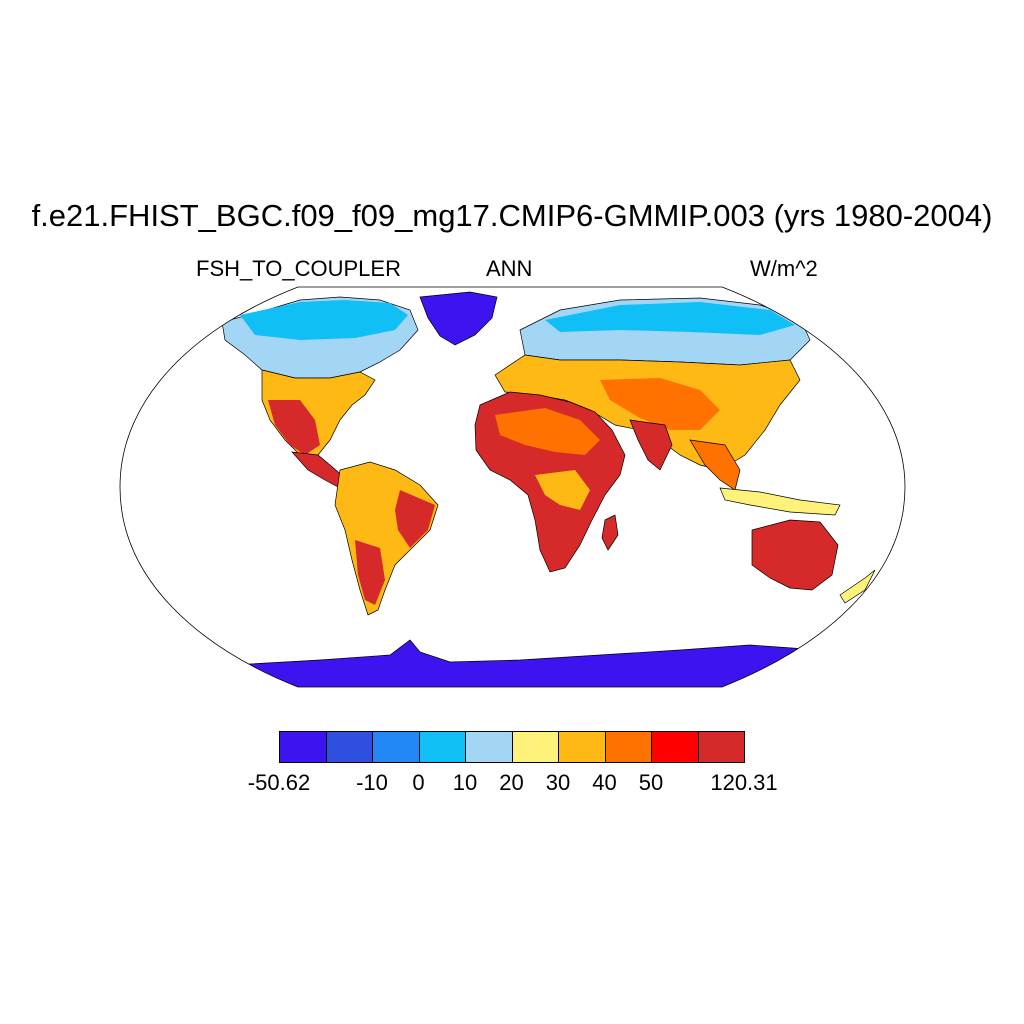 The image size is (1024, 1024). I want to click on units-label: W/m^2, so click(784, 268).